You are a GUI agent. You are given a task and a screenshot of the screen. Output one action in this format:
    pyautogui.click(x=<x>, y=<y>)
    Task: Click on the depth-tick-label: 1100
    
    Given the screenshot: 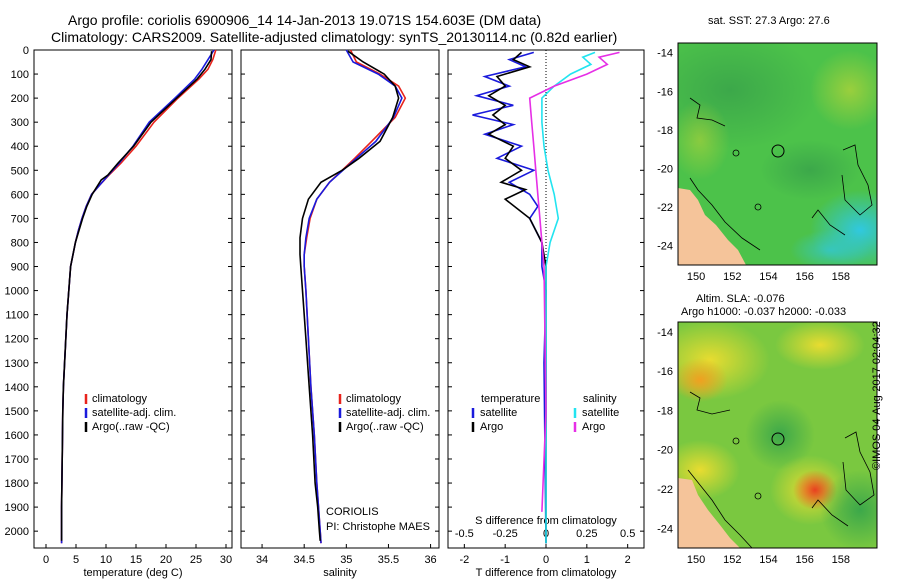 What is the action you would take?
    pyautogui.click(x=17, y=316)
    